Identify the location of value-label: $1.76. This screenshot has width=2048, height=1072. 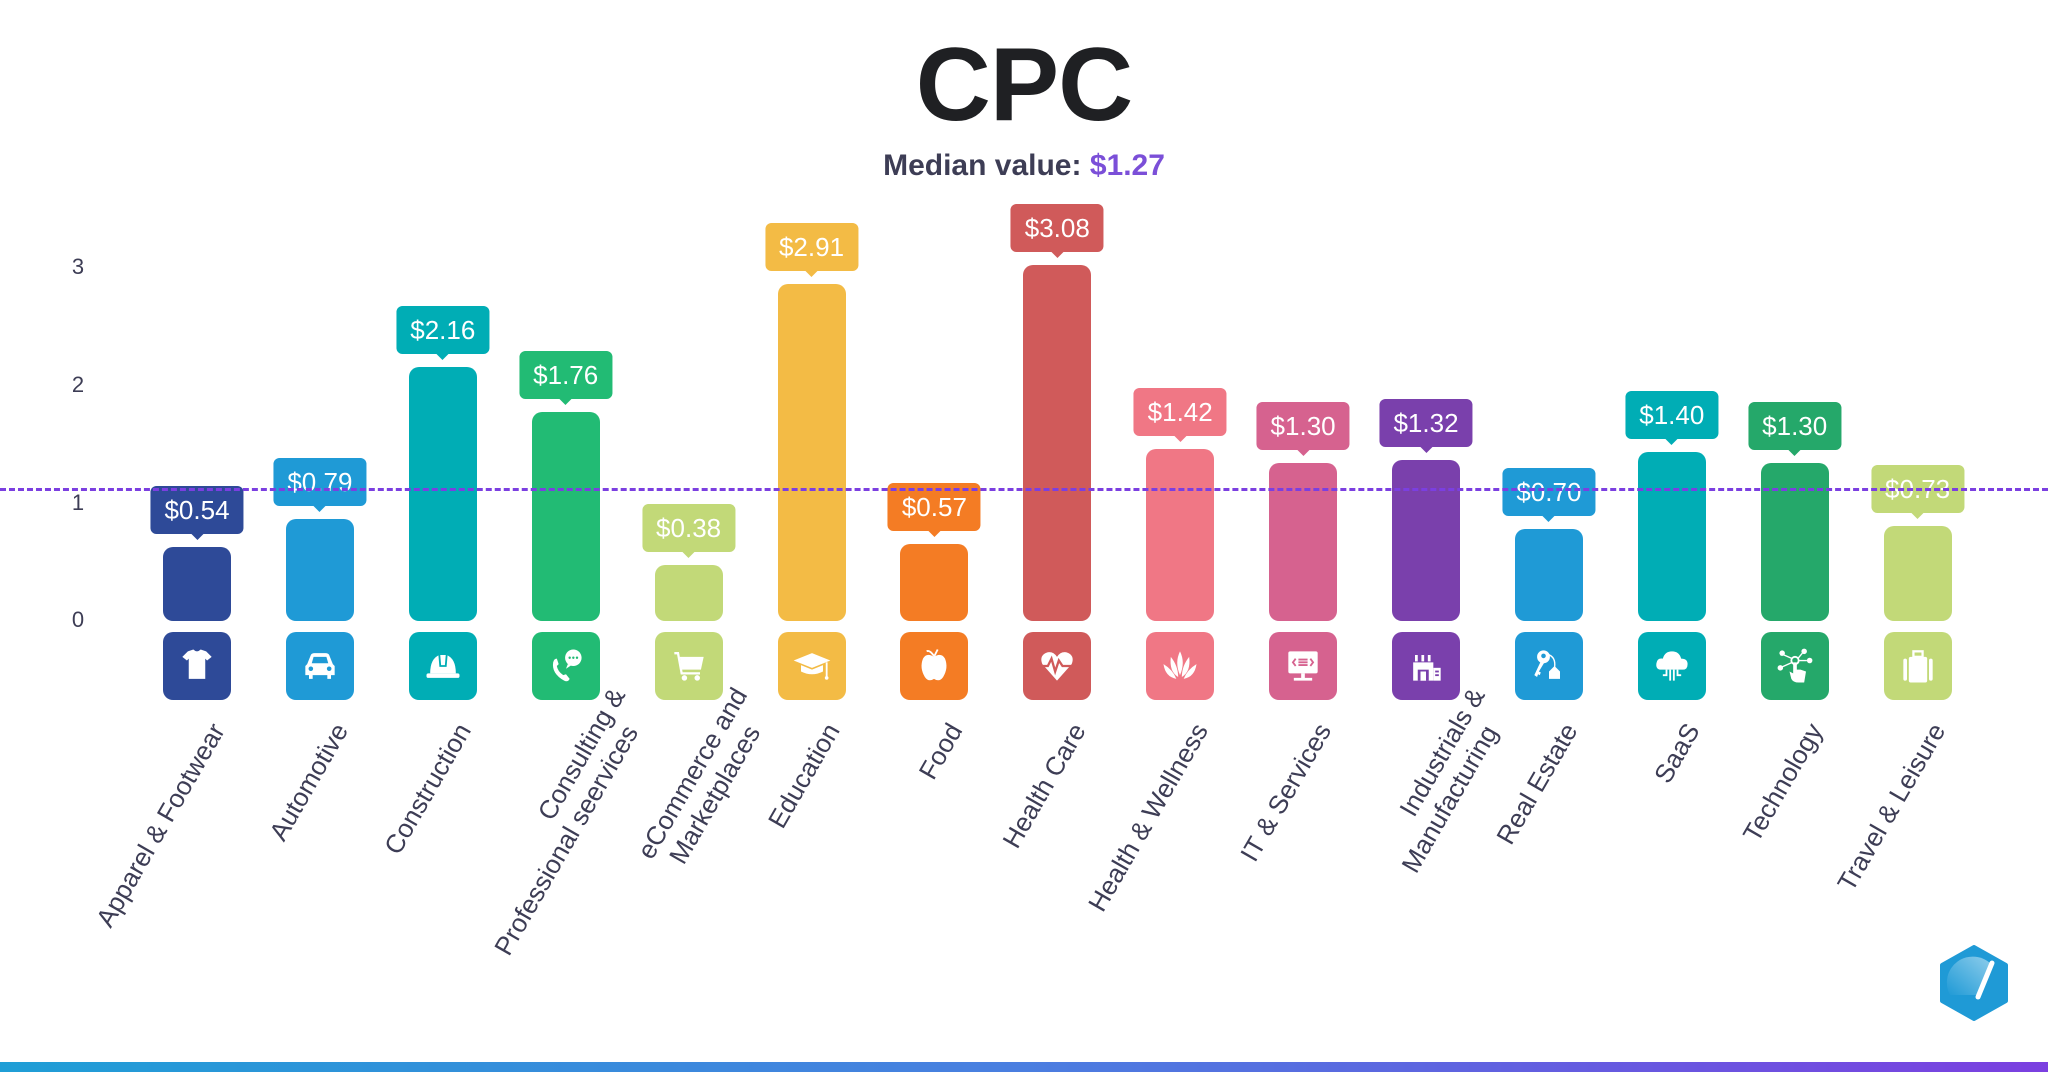
(566, 378).